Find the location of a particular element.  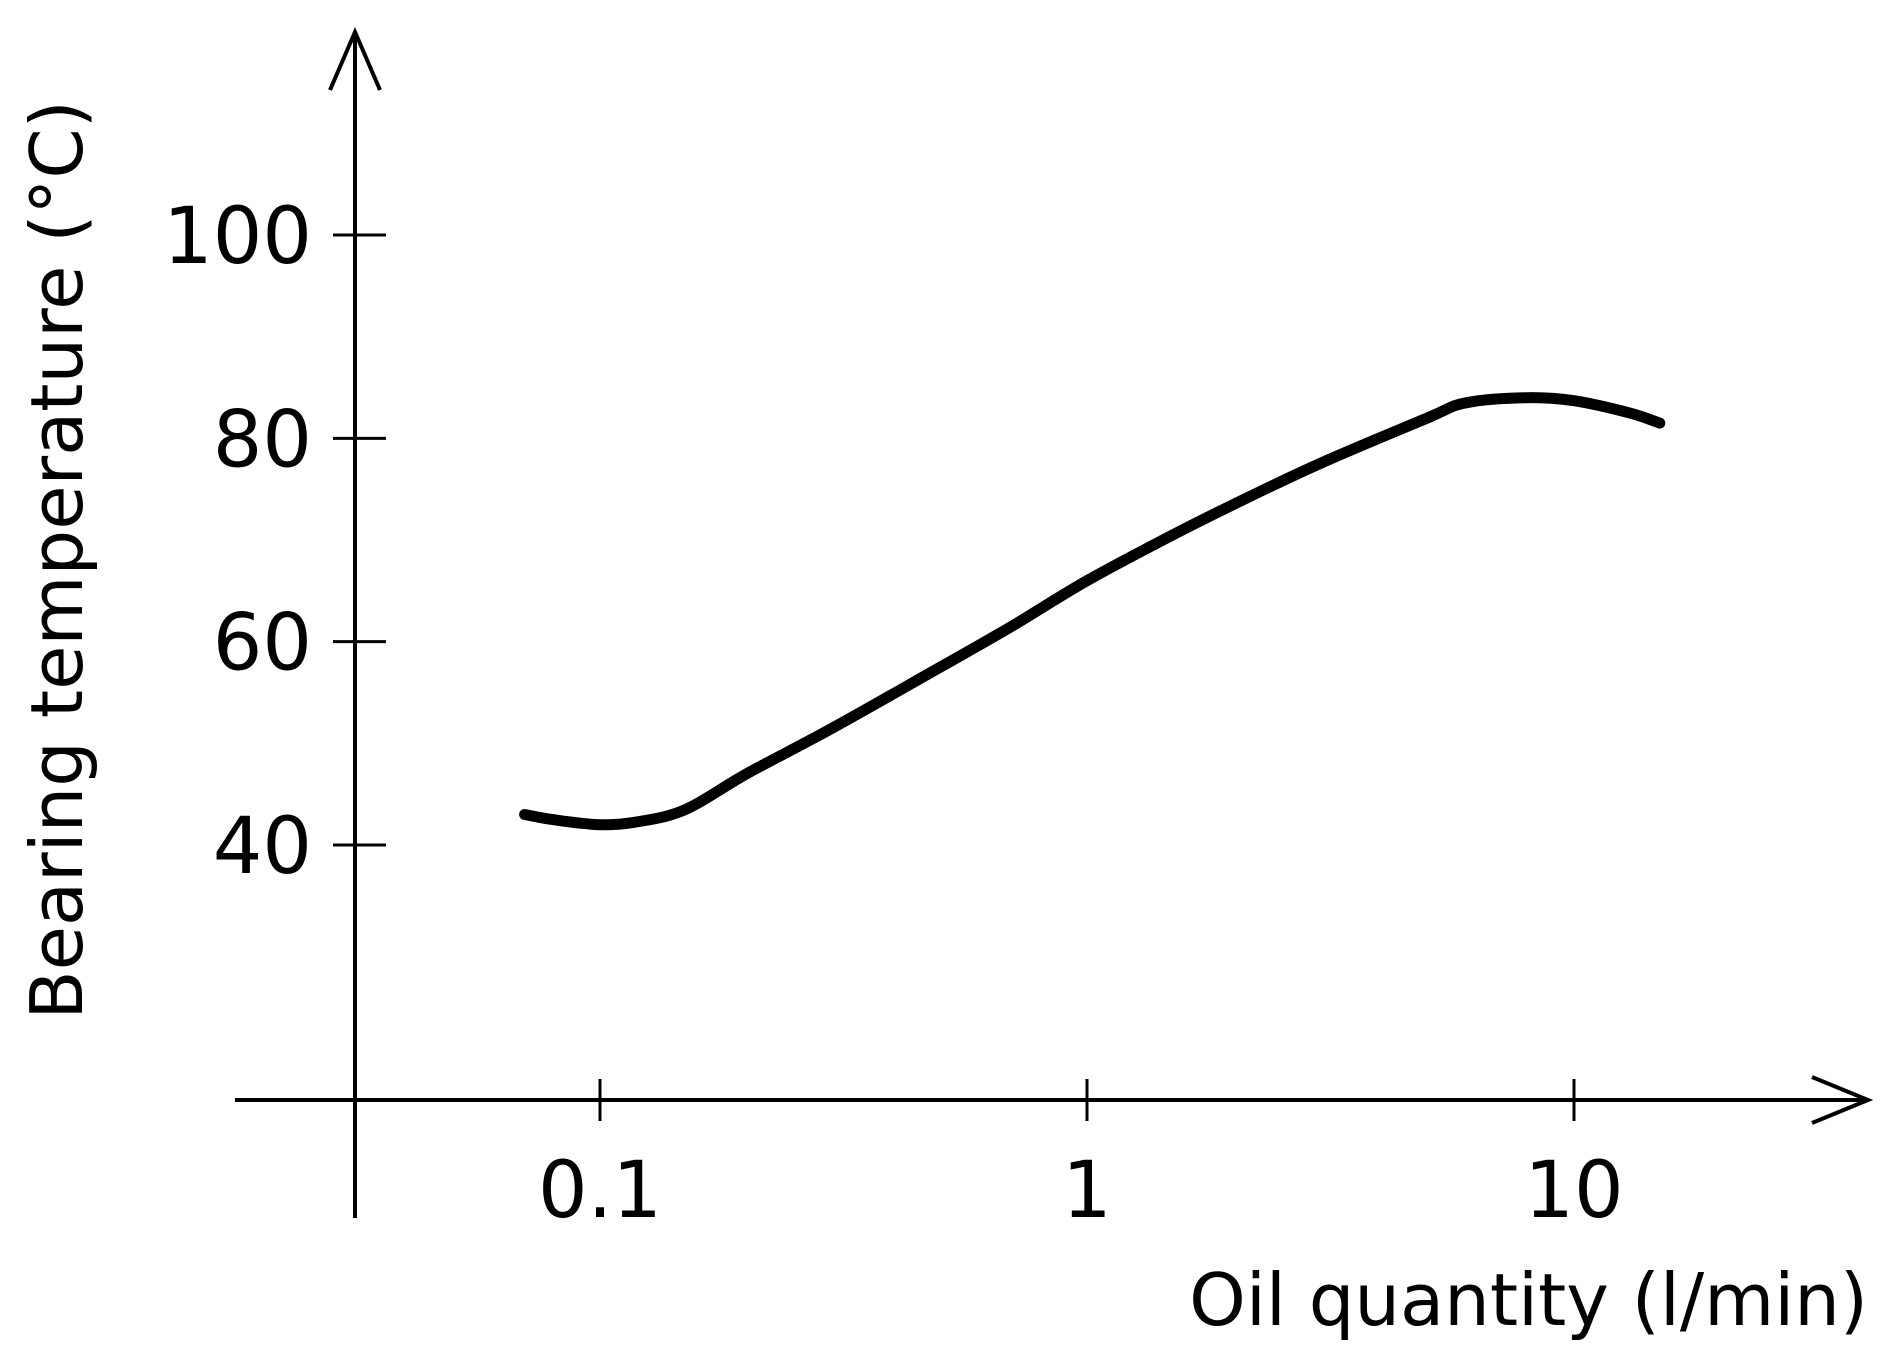

x-tick-label: 0.1 is located at coordinates (600, 1191).